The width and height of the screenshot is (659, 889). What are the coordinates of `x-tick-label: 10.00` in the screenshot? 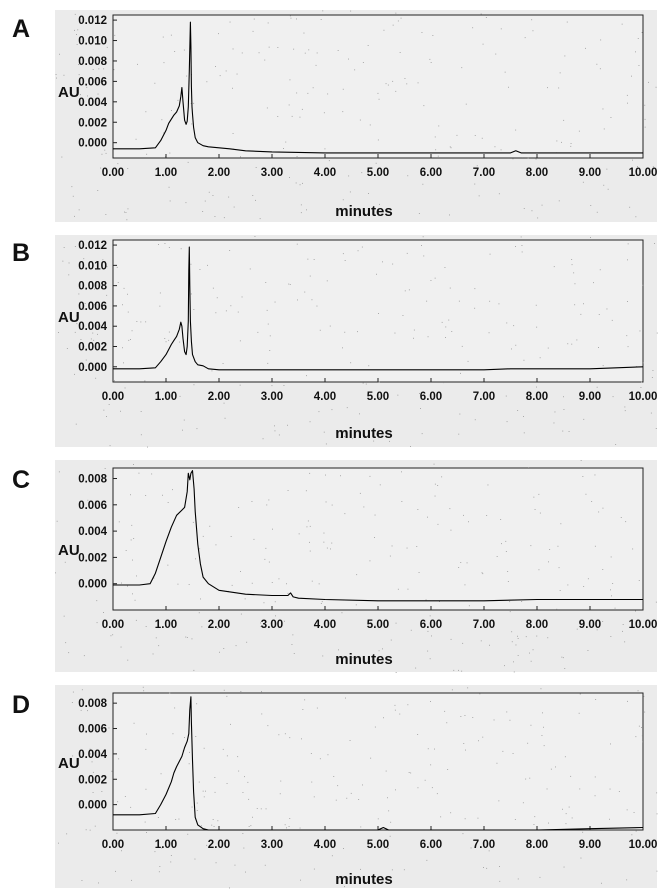 It's located at (643, 397).